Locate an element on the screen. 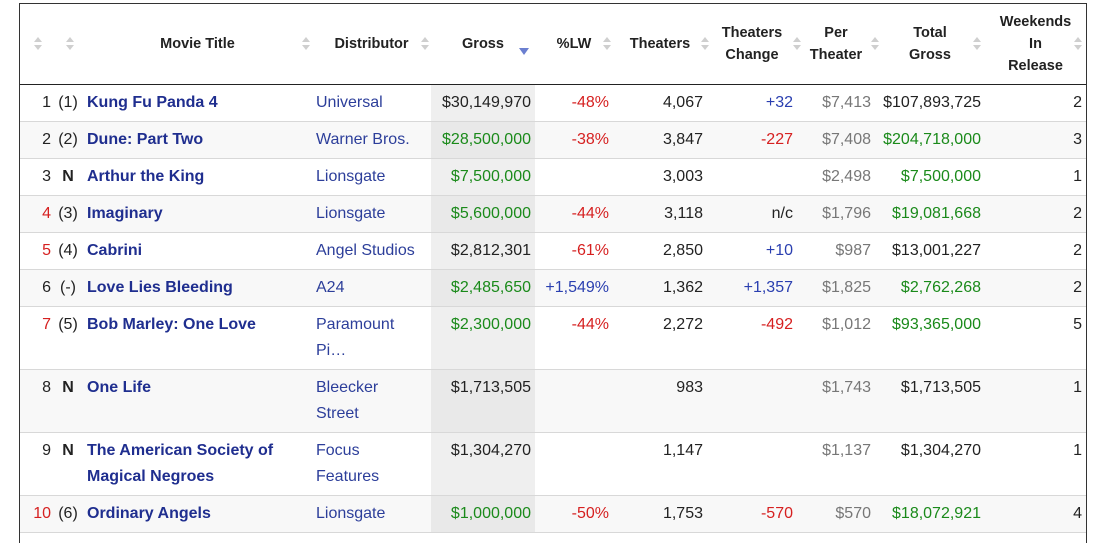 The height and width of the screenshot is (543, 1099). movie-title-link: Ordinary Angels is located at coordinates (149, 513).